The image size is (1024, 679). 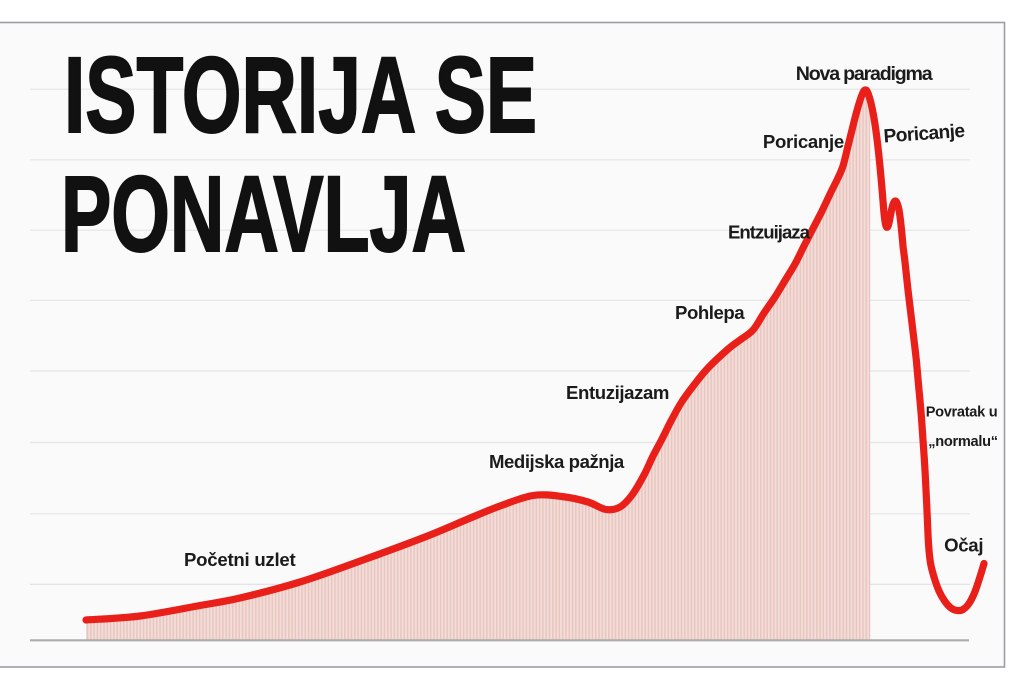 I want to click on svg-text: Pohlepa, so click(x=710, y=312).